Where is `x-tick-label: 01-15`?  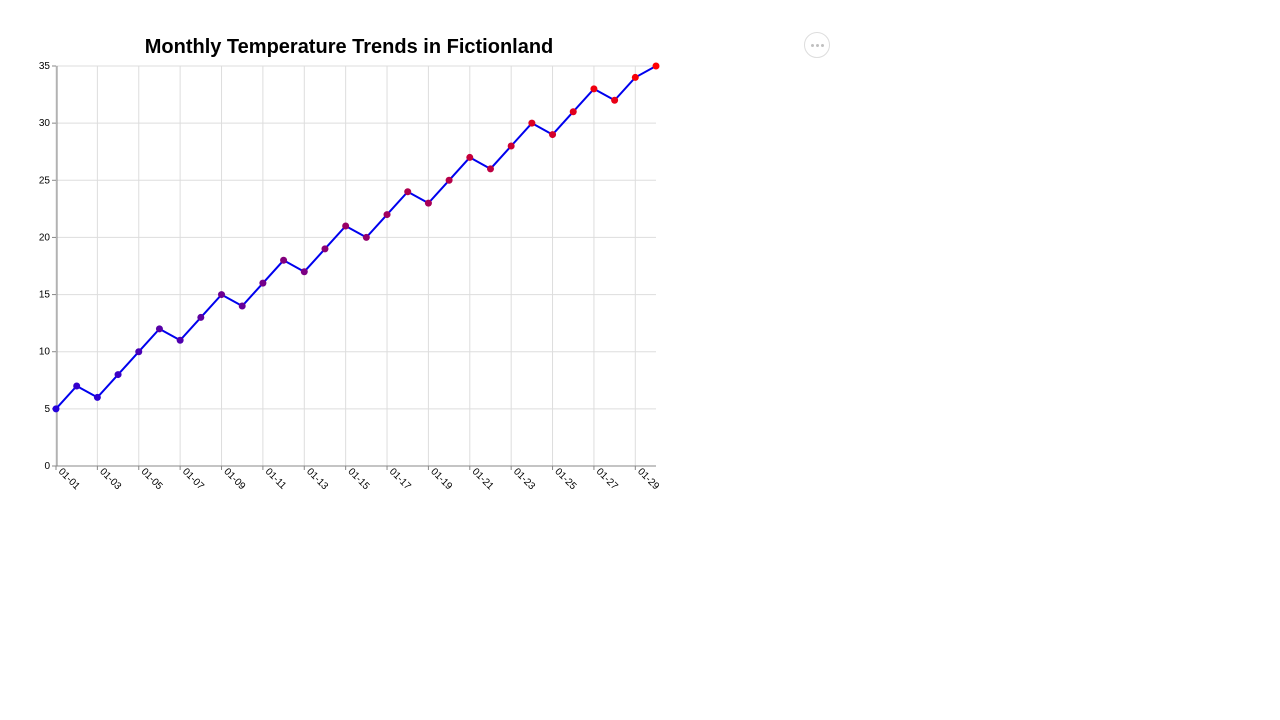 x-tick-label: 01-15 is located at coordinates (359, 479).